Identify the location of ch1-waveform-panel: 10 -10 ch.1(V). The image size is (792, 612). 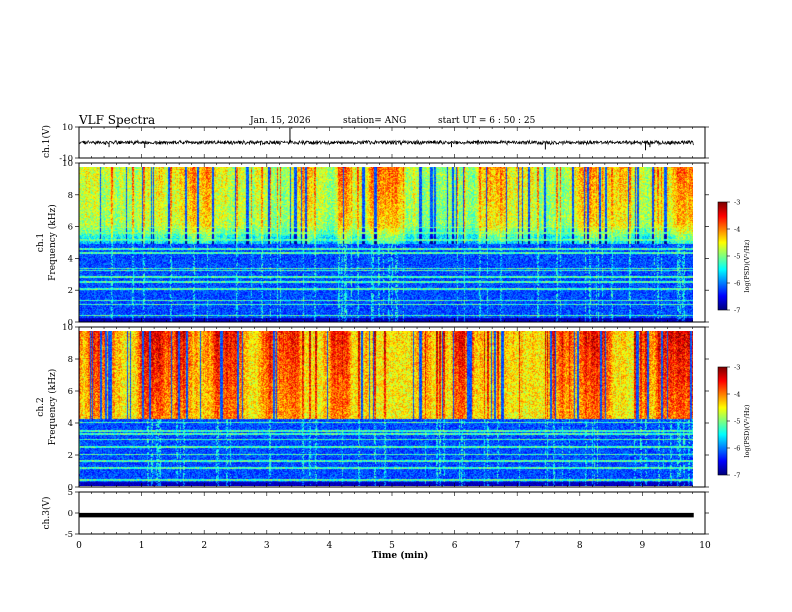
(375, 143).